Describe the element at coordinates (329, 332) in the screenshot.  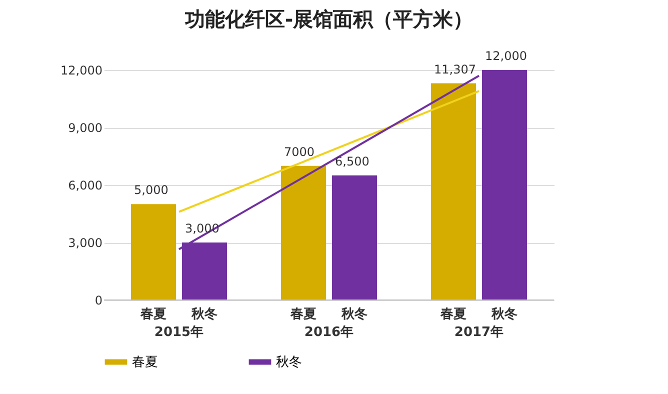
I see `x-tick-label: 2016年` at that location.